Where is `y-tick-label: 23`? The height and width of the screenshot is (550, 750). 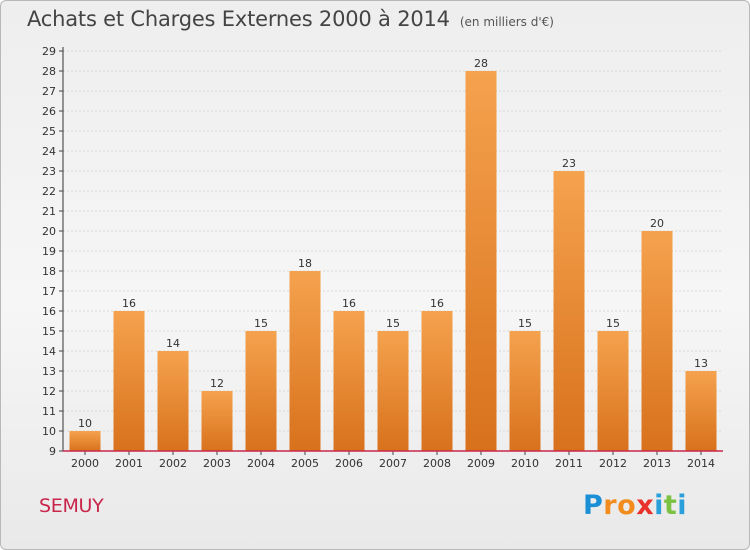
y-tick-label: 23 is located at coordinates (49, 171).